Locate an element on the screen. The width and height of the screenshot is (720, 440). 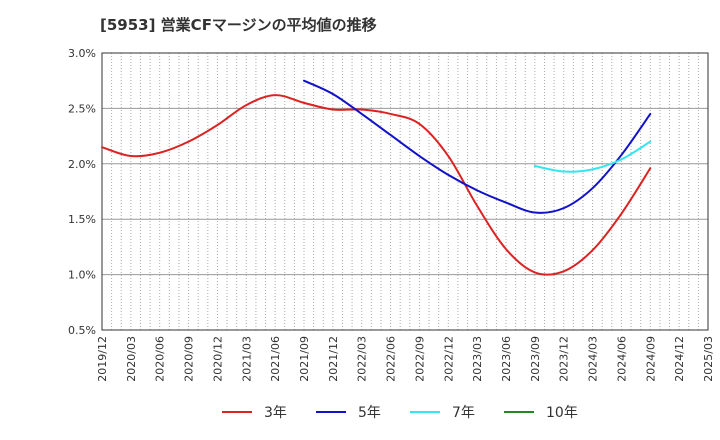
x-tick-label: 2020/06 is located at coordinates (160, 359).